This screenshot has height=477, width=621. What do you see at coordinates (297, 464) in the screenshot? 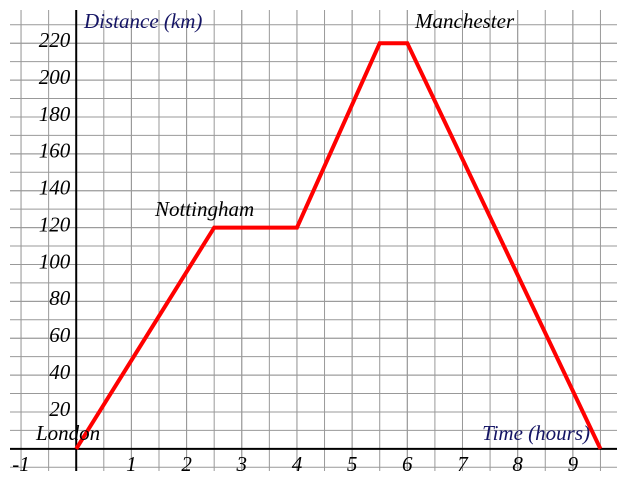
I see `x-tick-label: 4` at bounding box center [297, 464].